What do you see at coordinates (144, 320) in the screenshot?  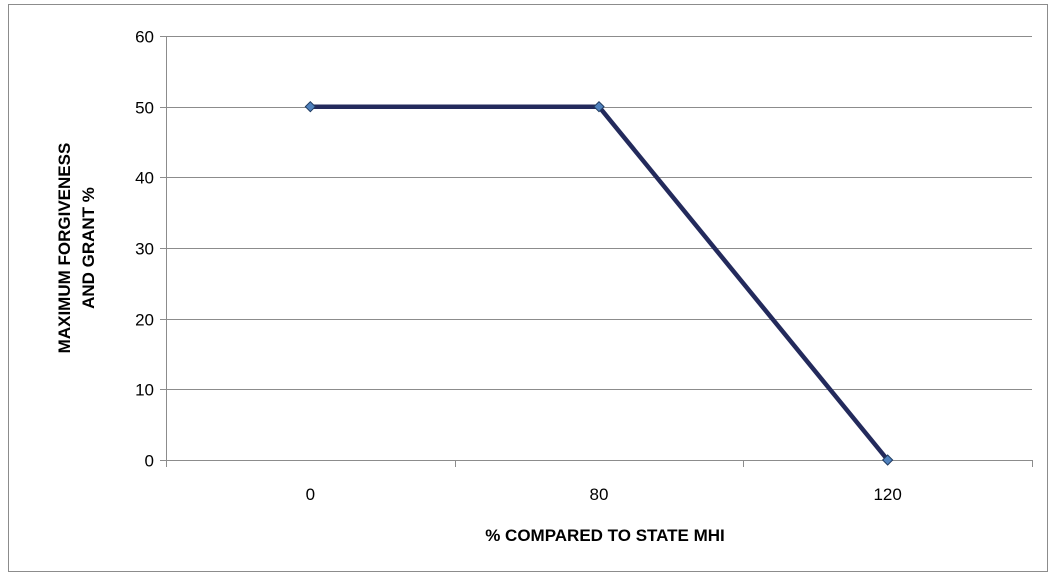 I see `y-tick-label: 20` at bounding box center [144, 320].